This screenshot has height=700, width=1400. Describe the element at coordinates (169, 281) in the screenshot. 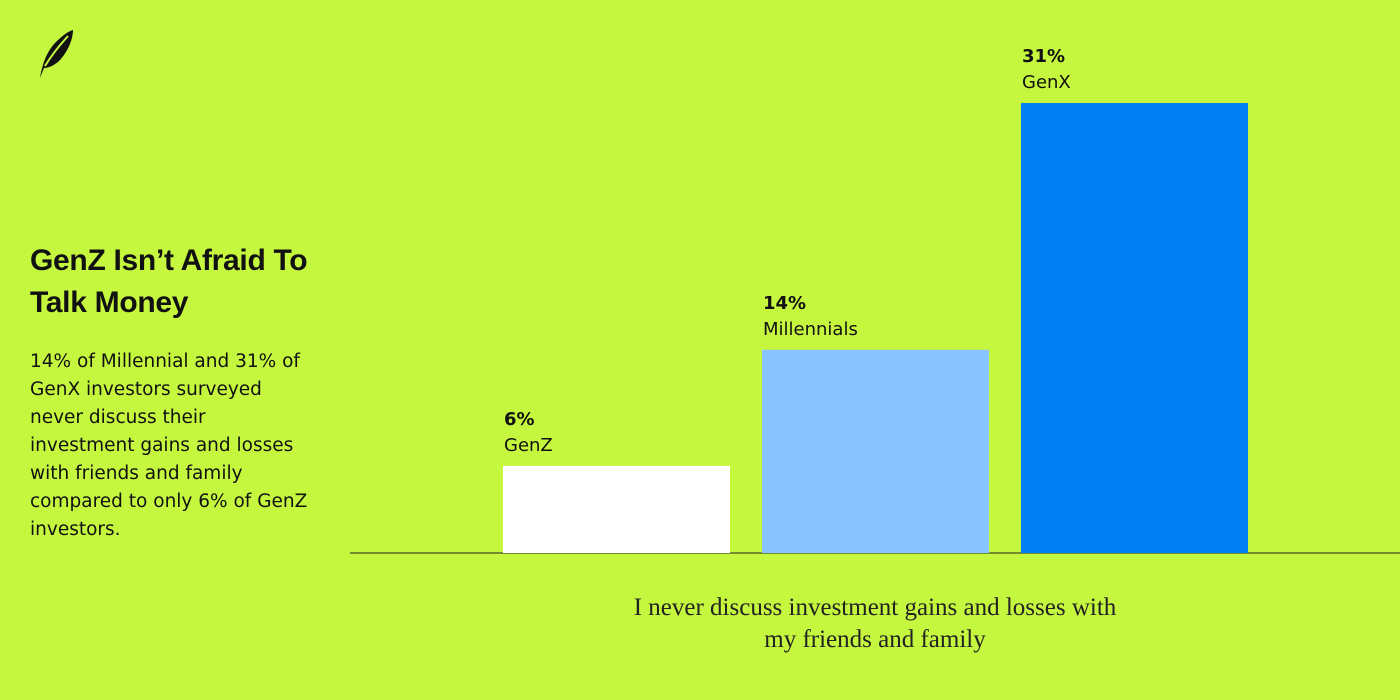

I see `chart-title: GenZ Isn’t Afraid To Talk Money` at that location.